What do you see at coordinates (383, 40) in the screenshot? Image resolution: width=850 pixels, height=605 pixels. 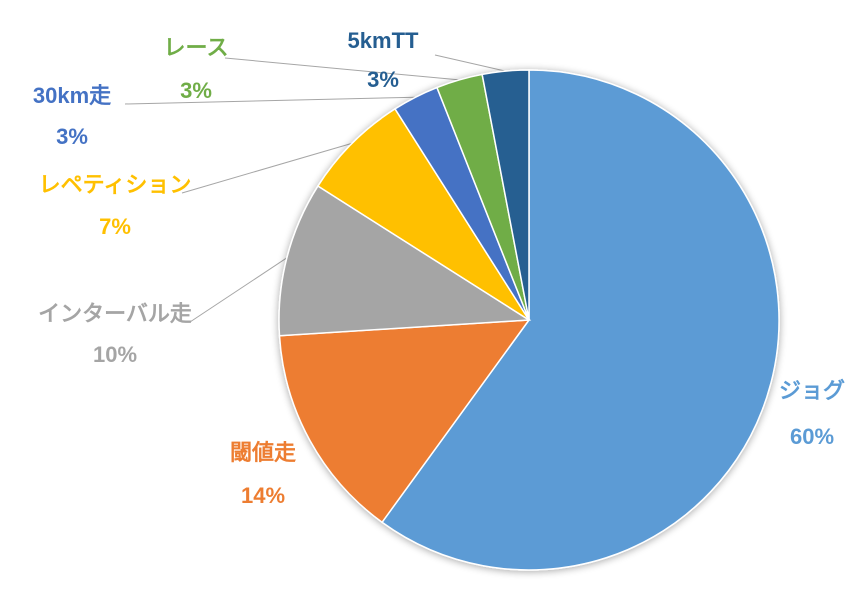 I see `slice-label: 5kmTT` at bounding box center [383, 40].